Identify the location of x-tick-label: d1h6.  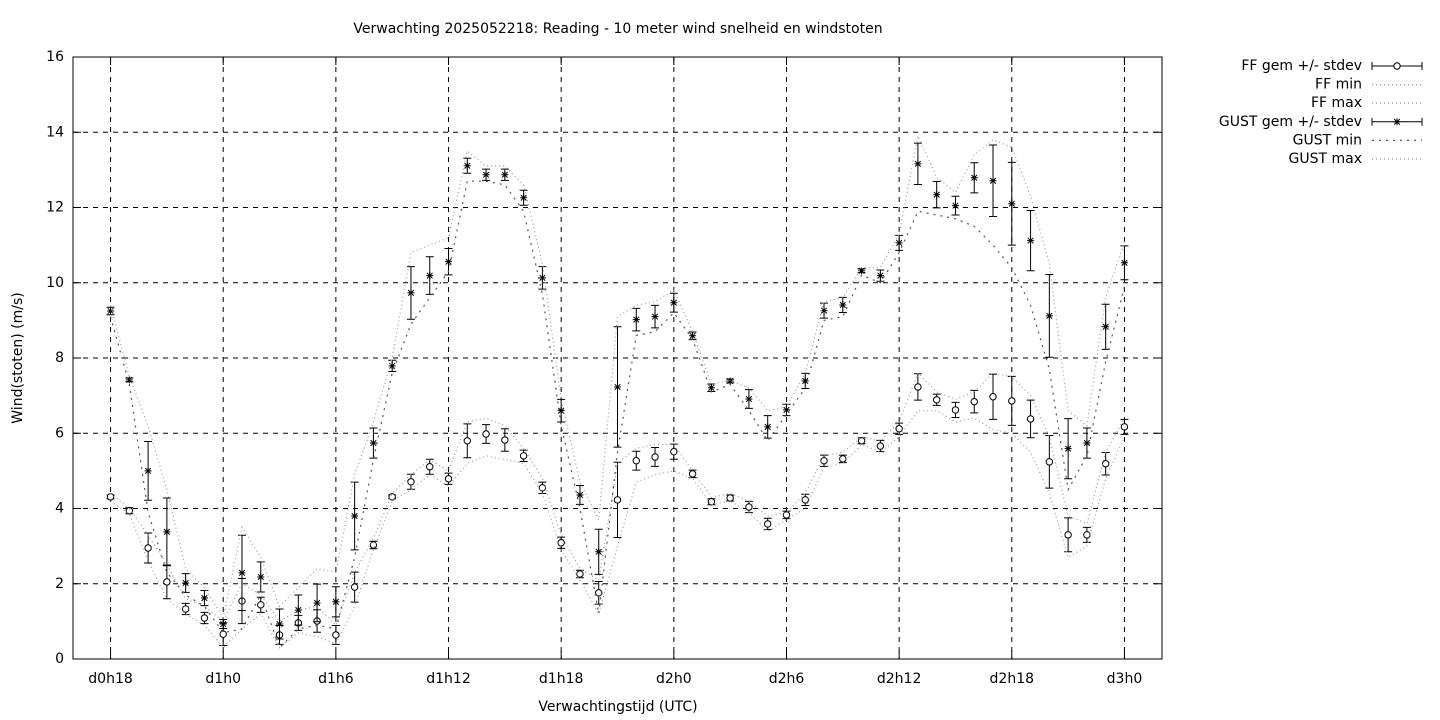
(336, 679).